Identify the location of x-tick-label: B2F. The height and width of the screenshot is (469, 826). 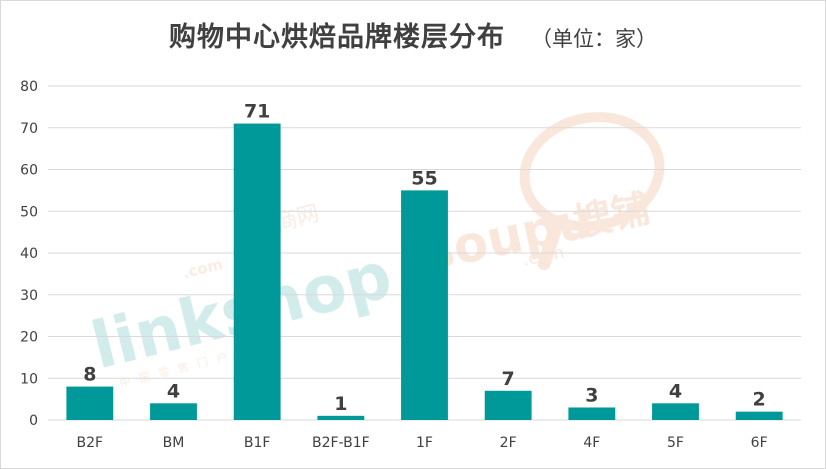
(90, 443).